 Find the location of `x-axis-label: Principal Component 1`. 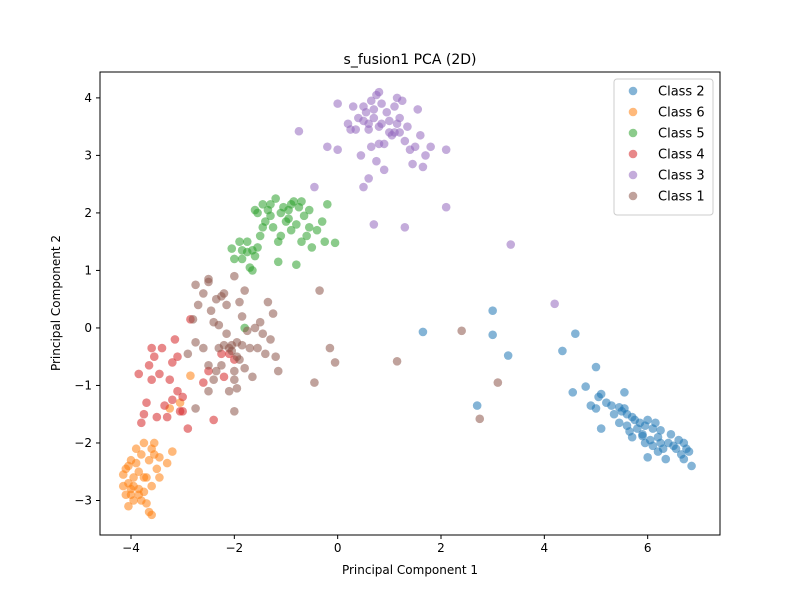

x-axis-label: Principal Component 1 is located at coordinates (410, 570).